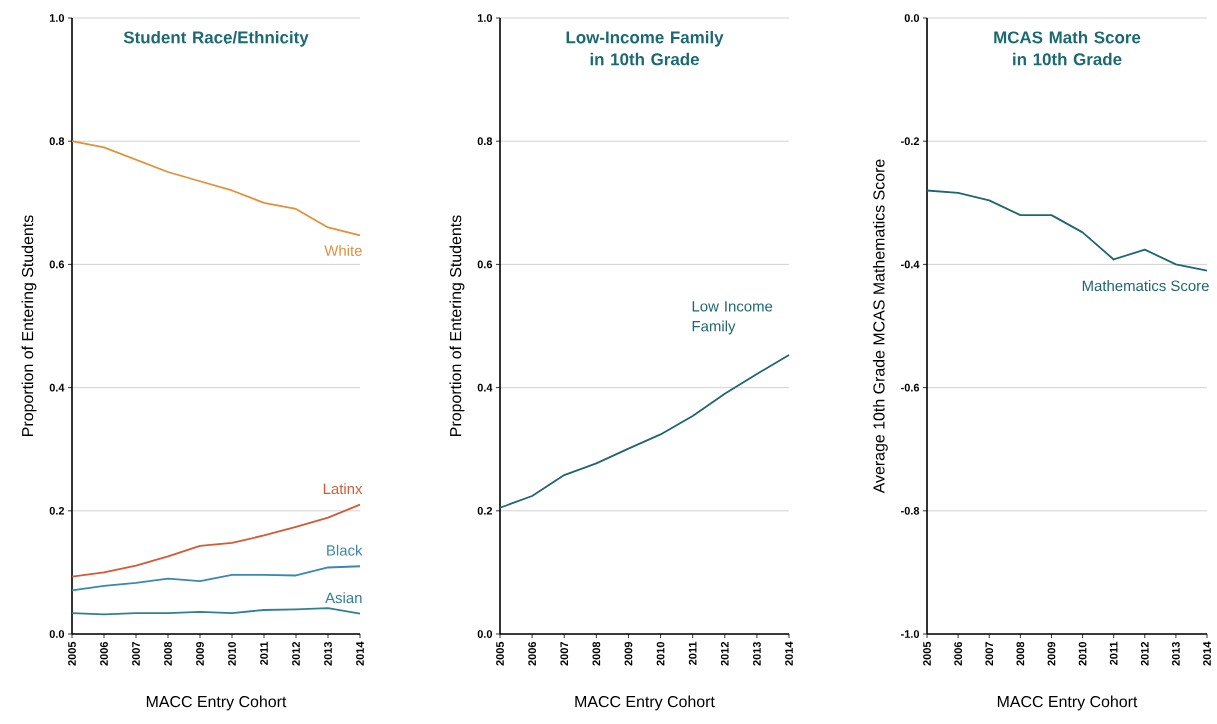 This screenshot has height=724, width=1217. I want to click on y-tick-label: -0.8, so click(910, 510).